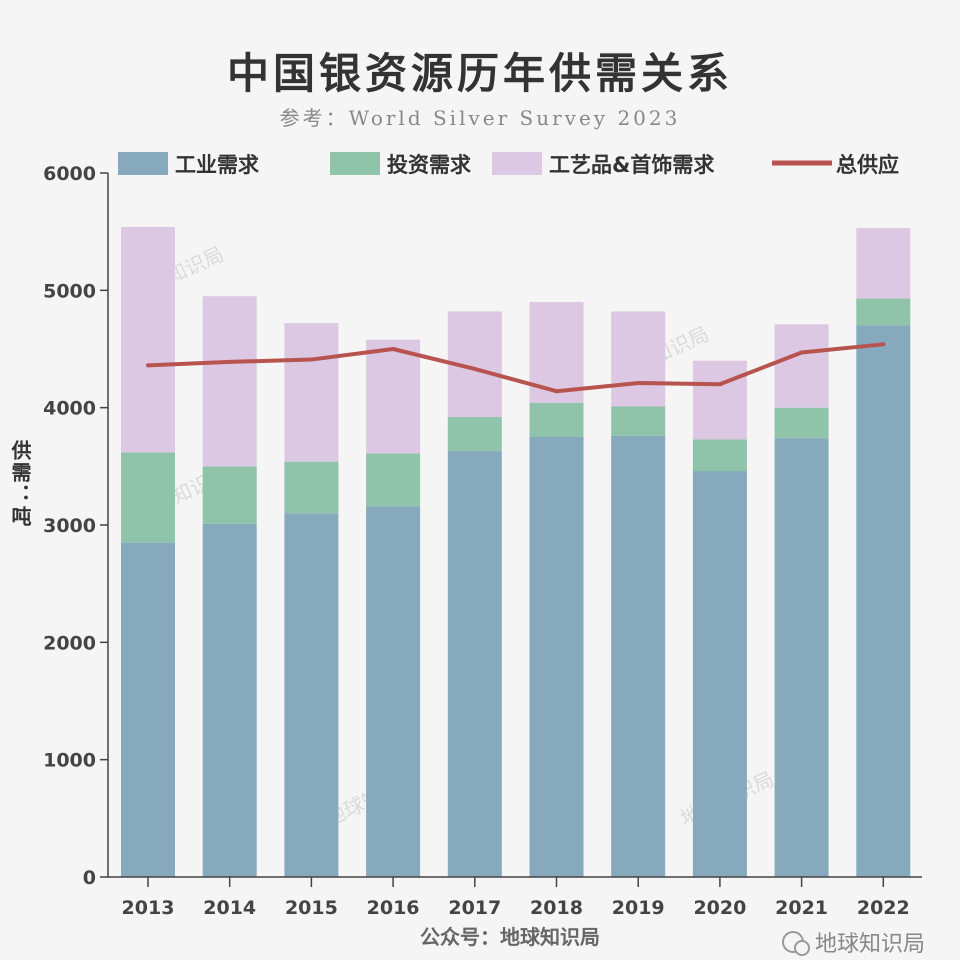  What do you see at coordinates (393, 349) in the screenshot?
I see `supply-point-2016` at bounding box center [393, 349].